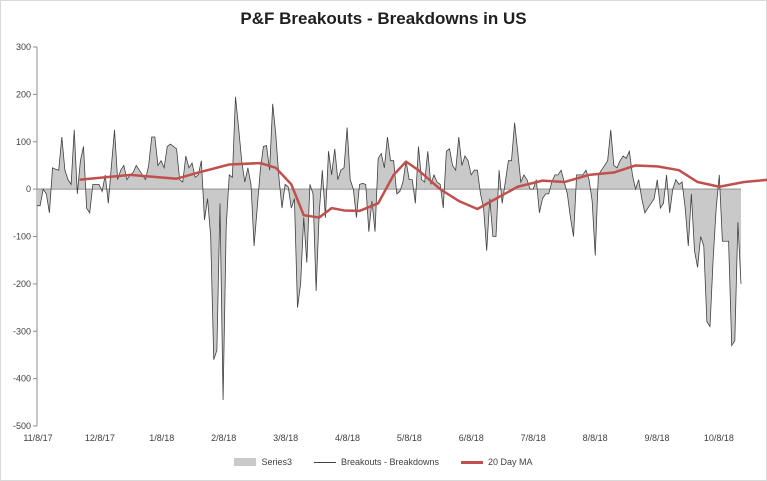  I want to click on x-tick-label: 10/8/18, so click(719, 438).